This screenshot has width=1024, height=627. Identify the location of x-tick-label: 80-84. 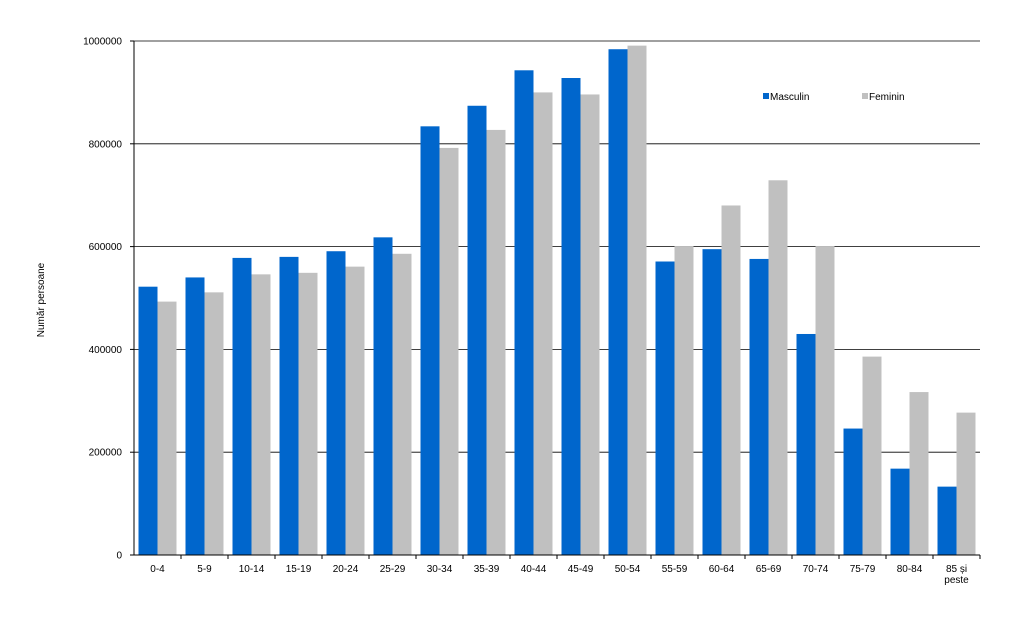
(910, 569).